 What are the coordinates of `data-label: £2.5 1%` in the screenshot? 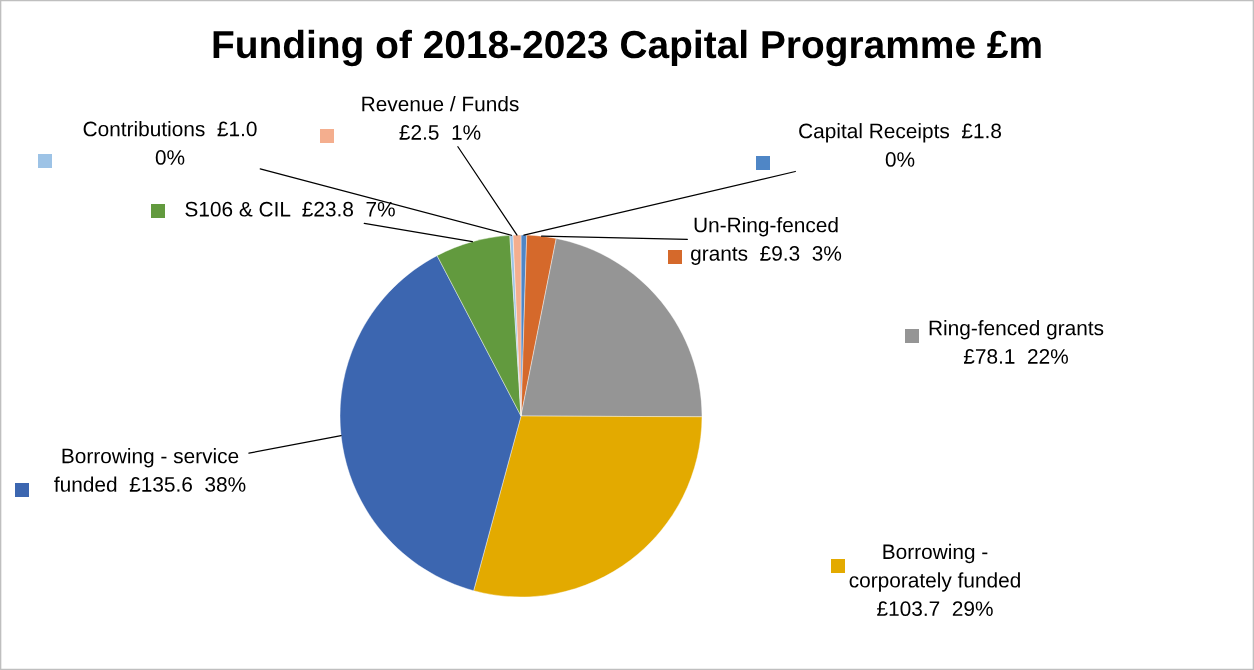 It's located at (440, 132).